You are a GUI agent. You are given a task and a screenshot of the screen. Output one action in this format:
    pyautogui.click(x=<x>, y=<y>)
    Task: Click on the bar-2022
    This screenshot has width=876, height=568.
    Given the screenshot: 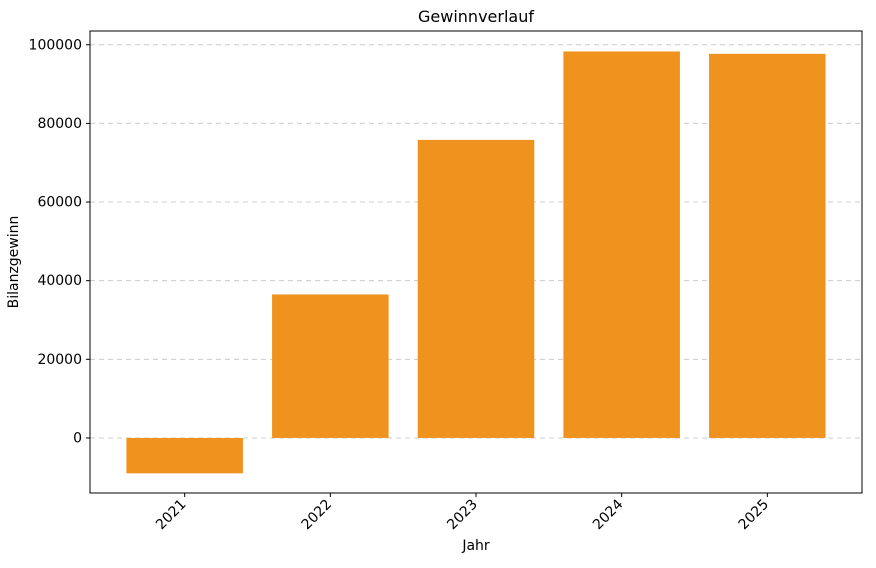 What is the action you would take?
    pyautogui.click(x=330, y=366)
    